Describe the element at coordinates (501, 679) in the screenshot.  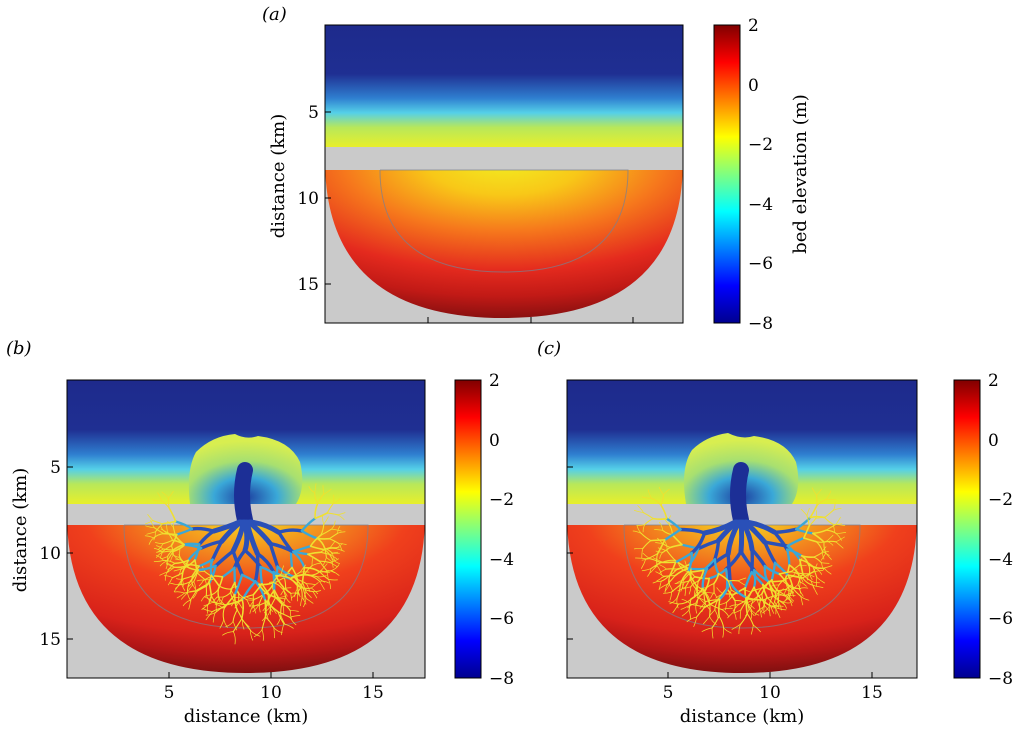
I see `cbar-b-tick: −8` at that location.